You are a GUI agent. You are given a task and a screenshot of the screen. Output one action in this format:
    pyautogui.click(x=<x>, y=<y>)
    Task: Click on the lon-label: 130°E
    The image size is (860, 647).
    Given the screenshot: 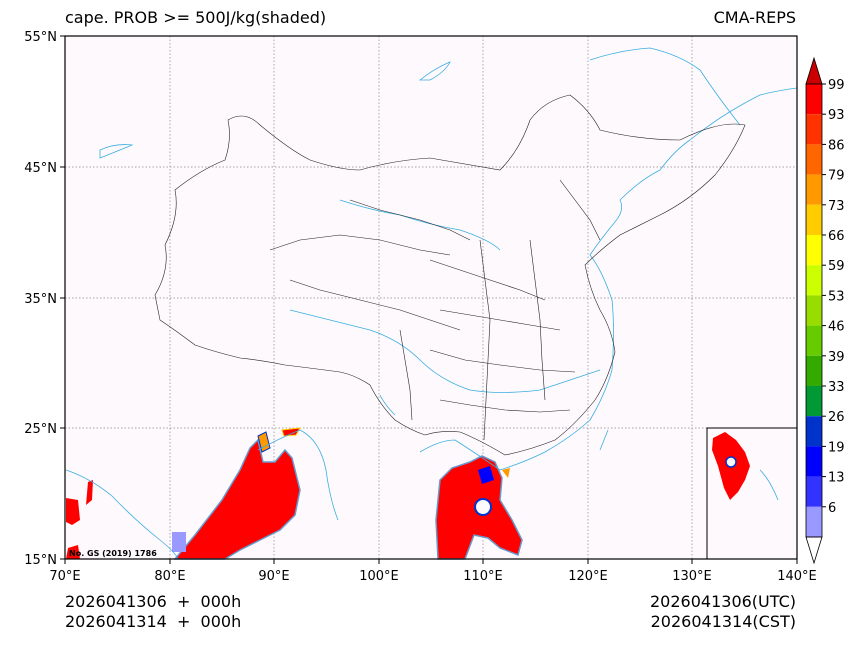 What is the action you would take?
    pyautogui.click(x=692, y=576)
    